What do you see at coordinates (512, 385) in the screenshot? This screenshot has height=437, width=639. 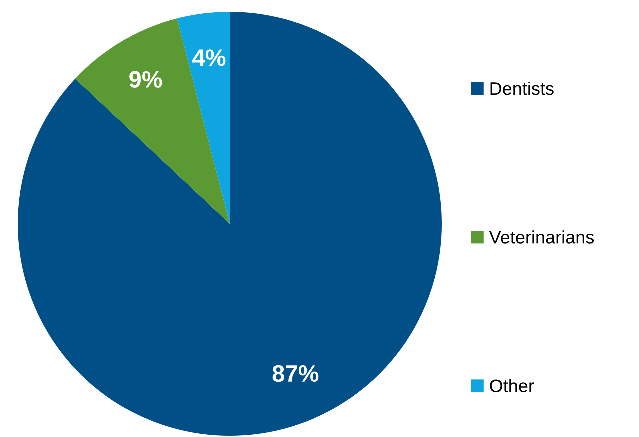 I see `legend-label: Other` at bounding box center [512, 385].